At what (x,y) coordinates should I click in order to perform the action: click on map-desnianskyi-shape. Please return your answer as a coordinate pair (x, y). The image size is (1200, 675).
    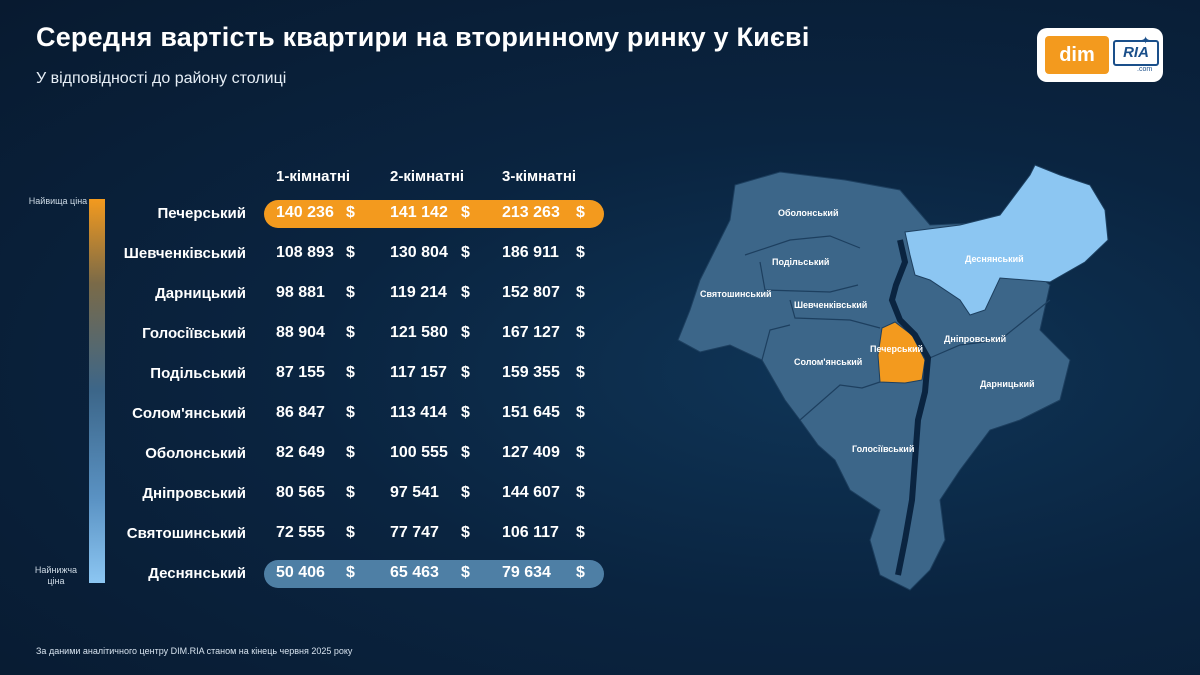
    Looking at the image, I should click on (1006, 240).